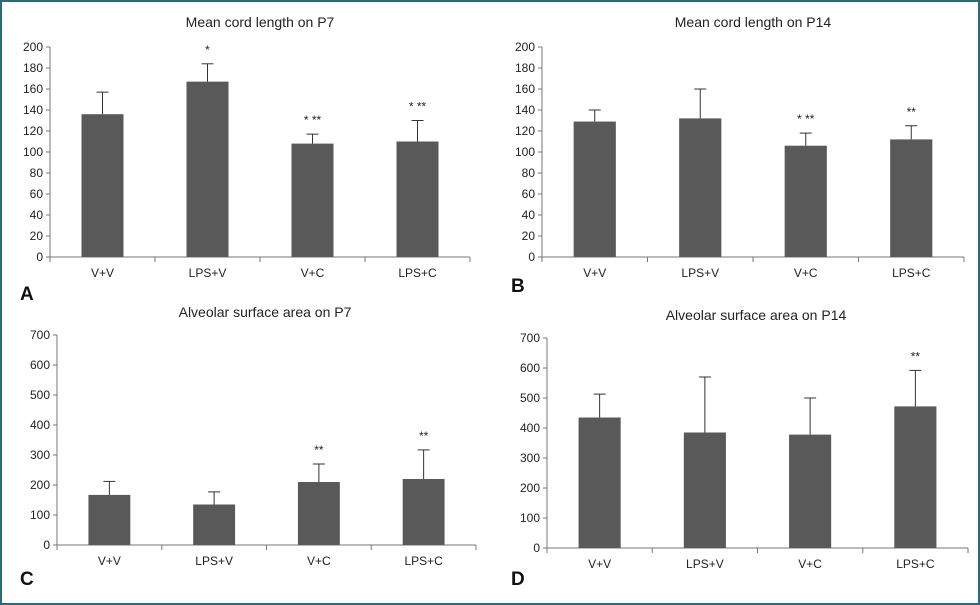 This screenshot has height=605, width=980. I want to click on panel-B-label: B, so click(518, 286).